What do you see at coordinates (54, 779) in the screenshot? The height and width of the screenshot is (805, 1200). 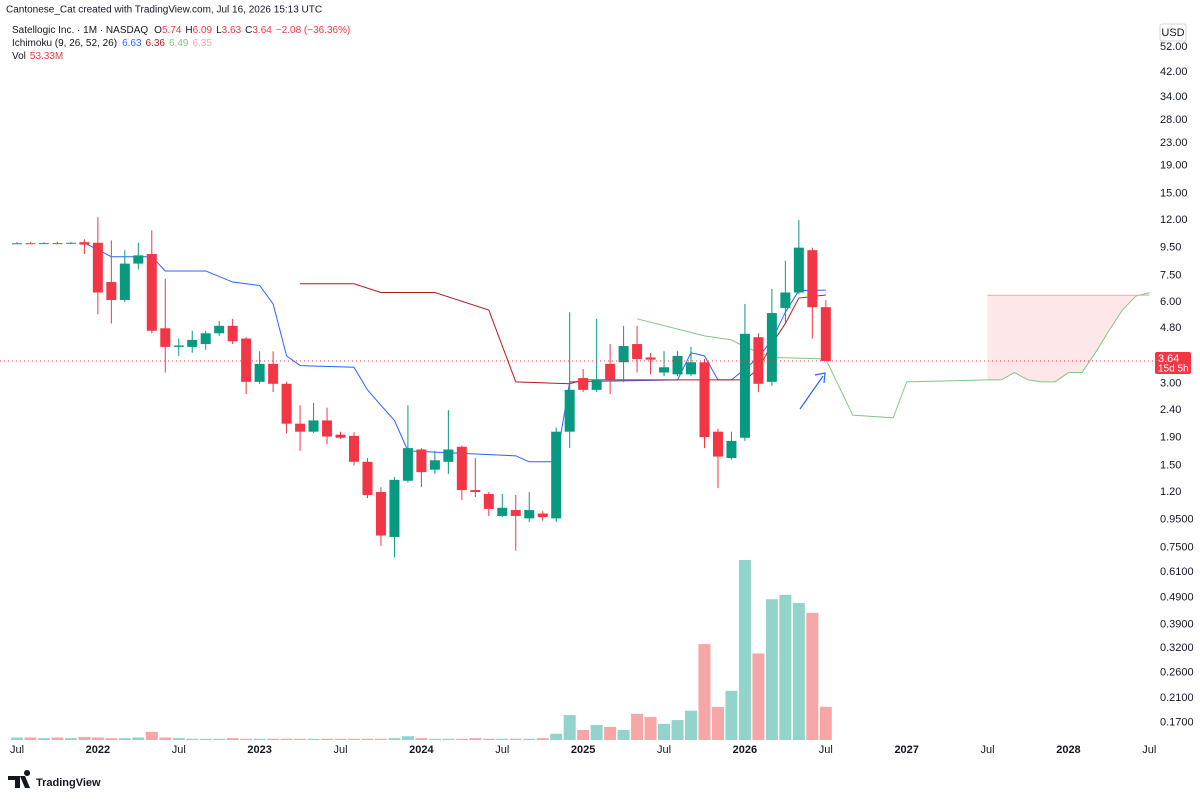 I see `logo: TradingView` at bounding box center [54, 779].